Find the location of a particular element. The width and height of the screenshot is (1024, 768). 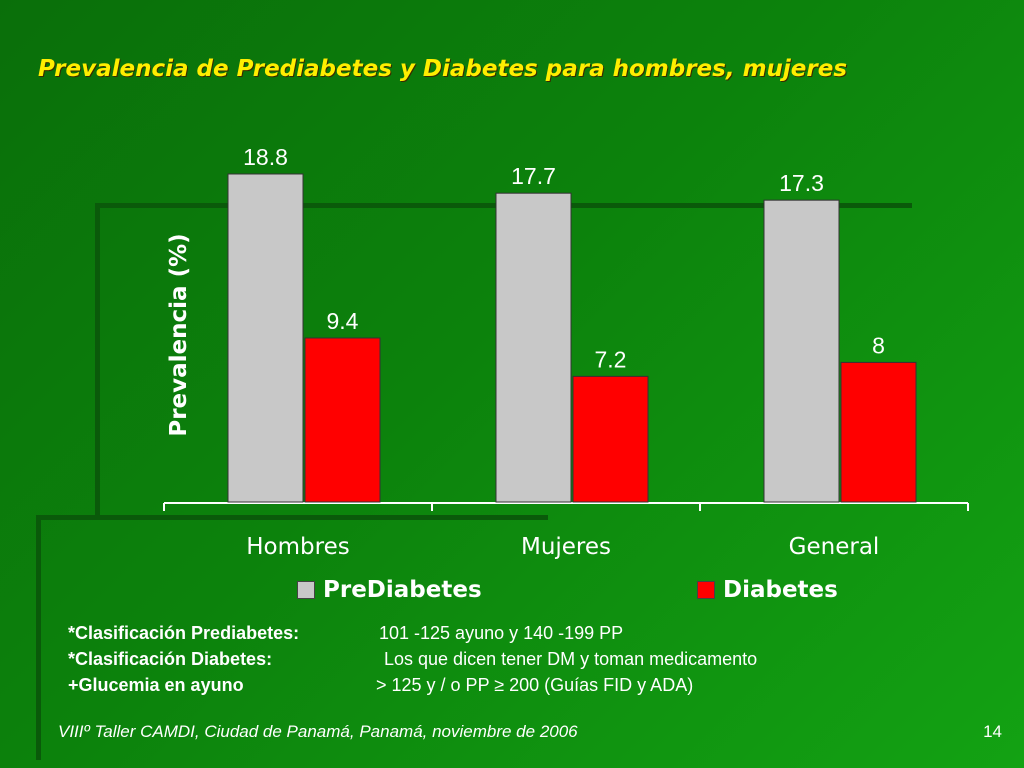

bar-prediabetes-mujeres is located at coordinates (533, 347).